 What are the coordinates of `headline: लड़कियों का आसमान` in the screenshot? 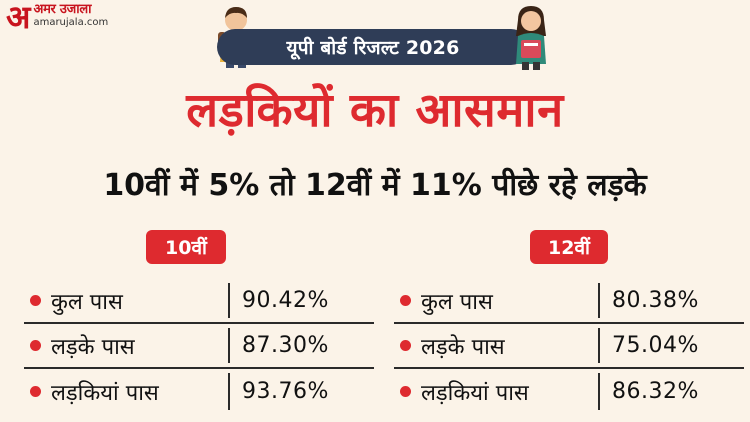 It's located at (375, 110).